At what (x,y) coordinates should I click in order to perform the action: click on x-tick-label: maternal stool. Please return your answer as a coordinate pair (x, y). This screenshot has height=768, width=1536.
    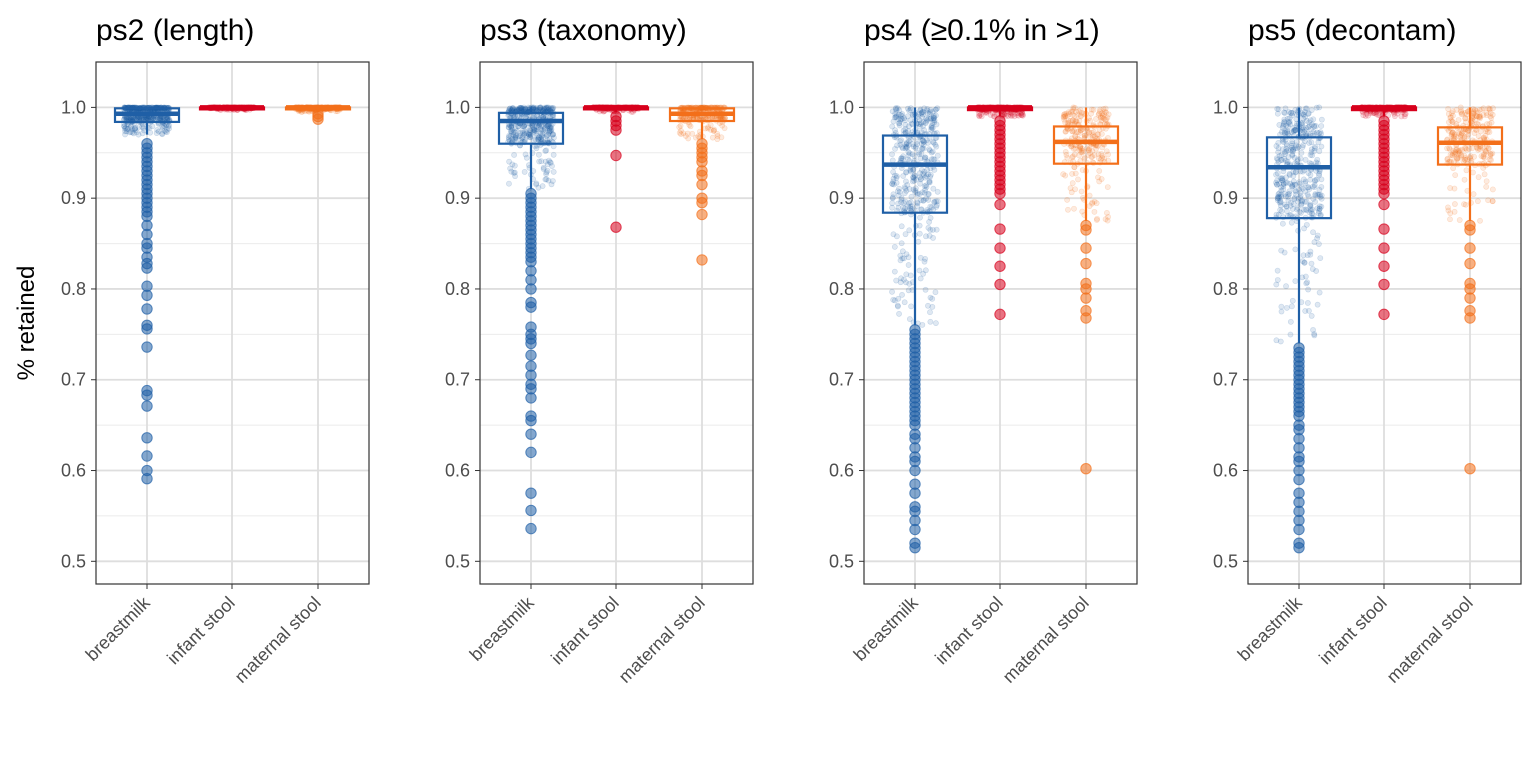
    Looking at the image, I should click on (1430, 640).